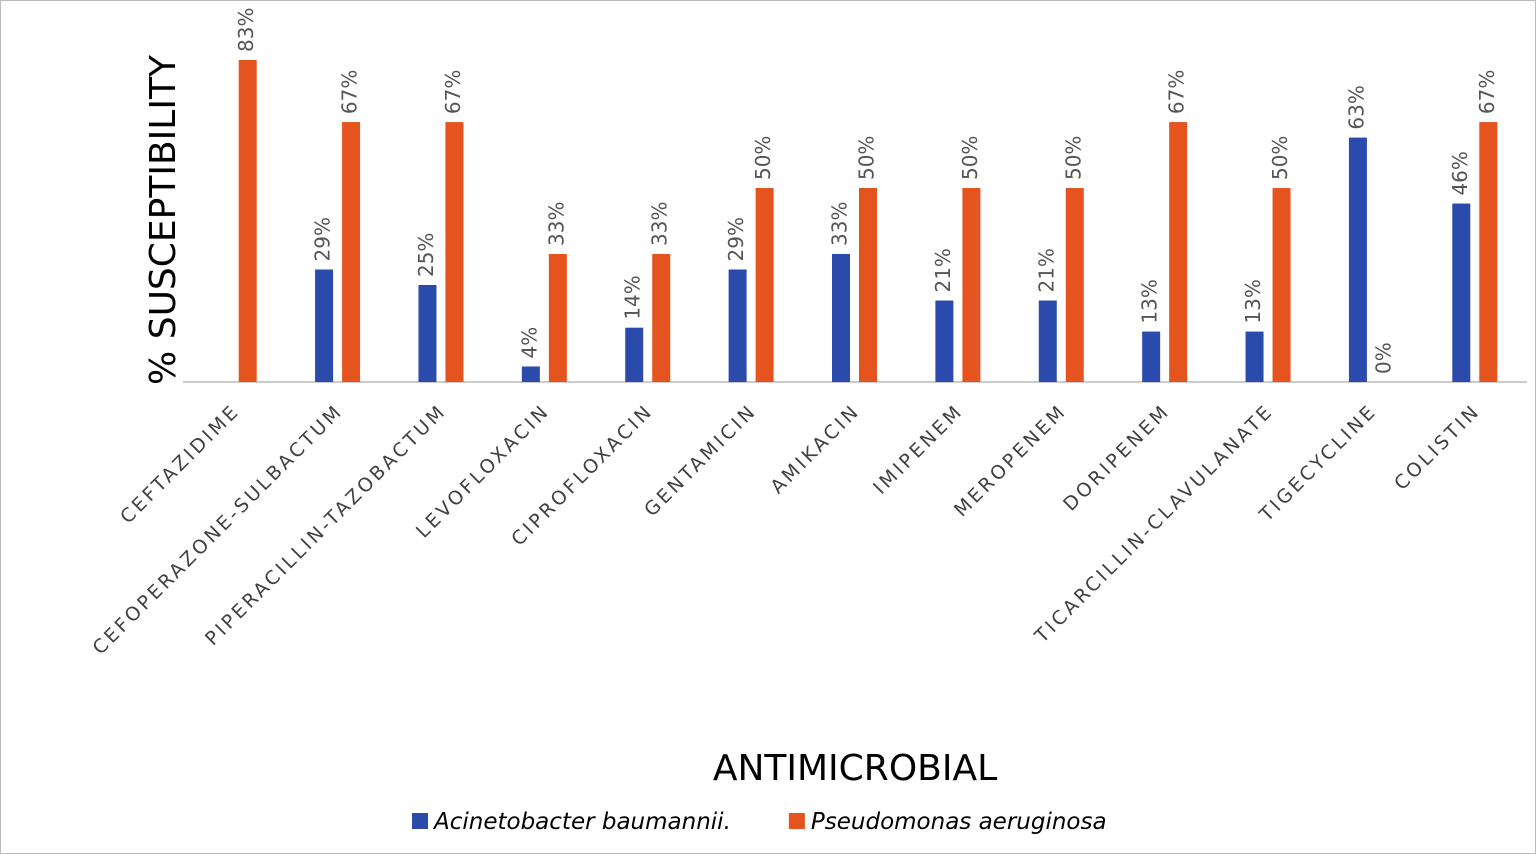 The width and height of the screenshot is (1536, 854). Describe the element at coordinates (426, 255) in the screenshot. I see `data-label: 25%` at that location.